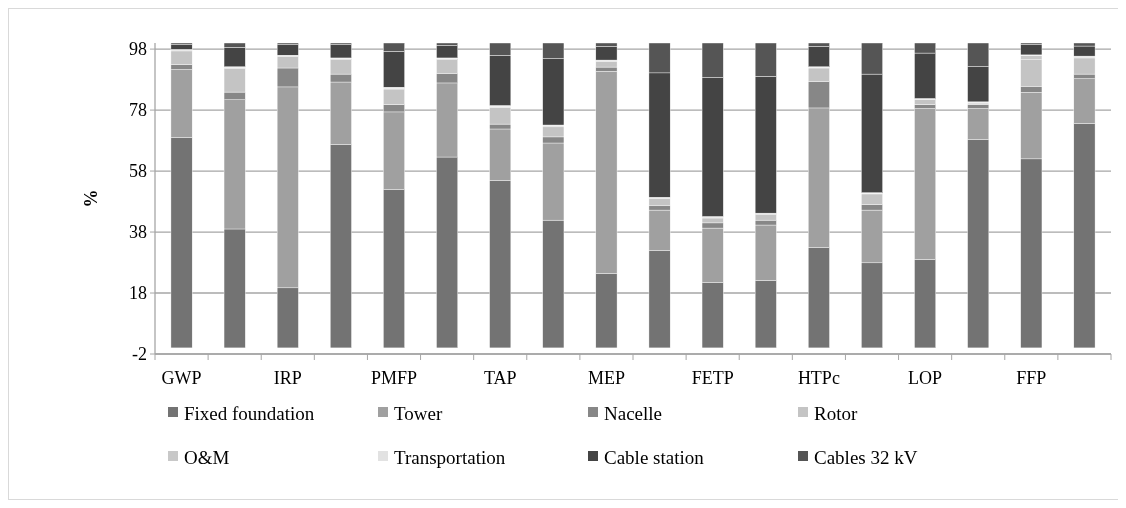 The height and width of the screenshot is (508, 1126). Describe the element at coordinates (394, 378) in the screenshot. I see `x-tick-label: PMFP` at that location.